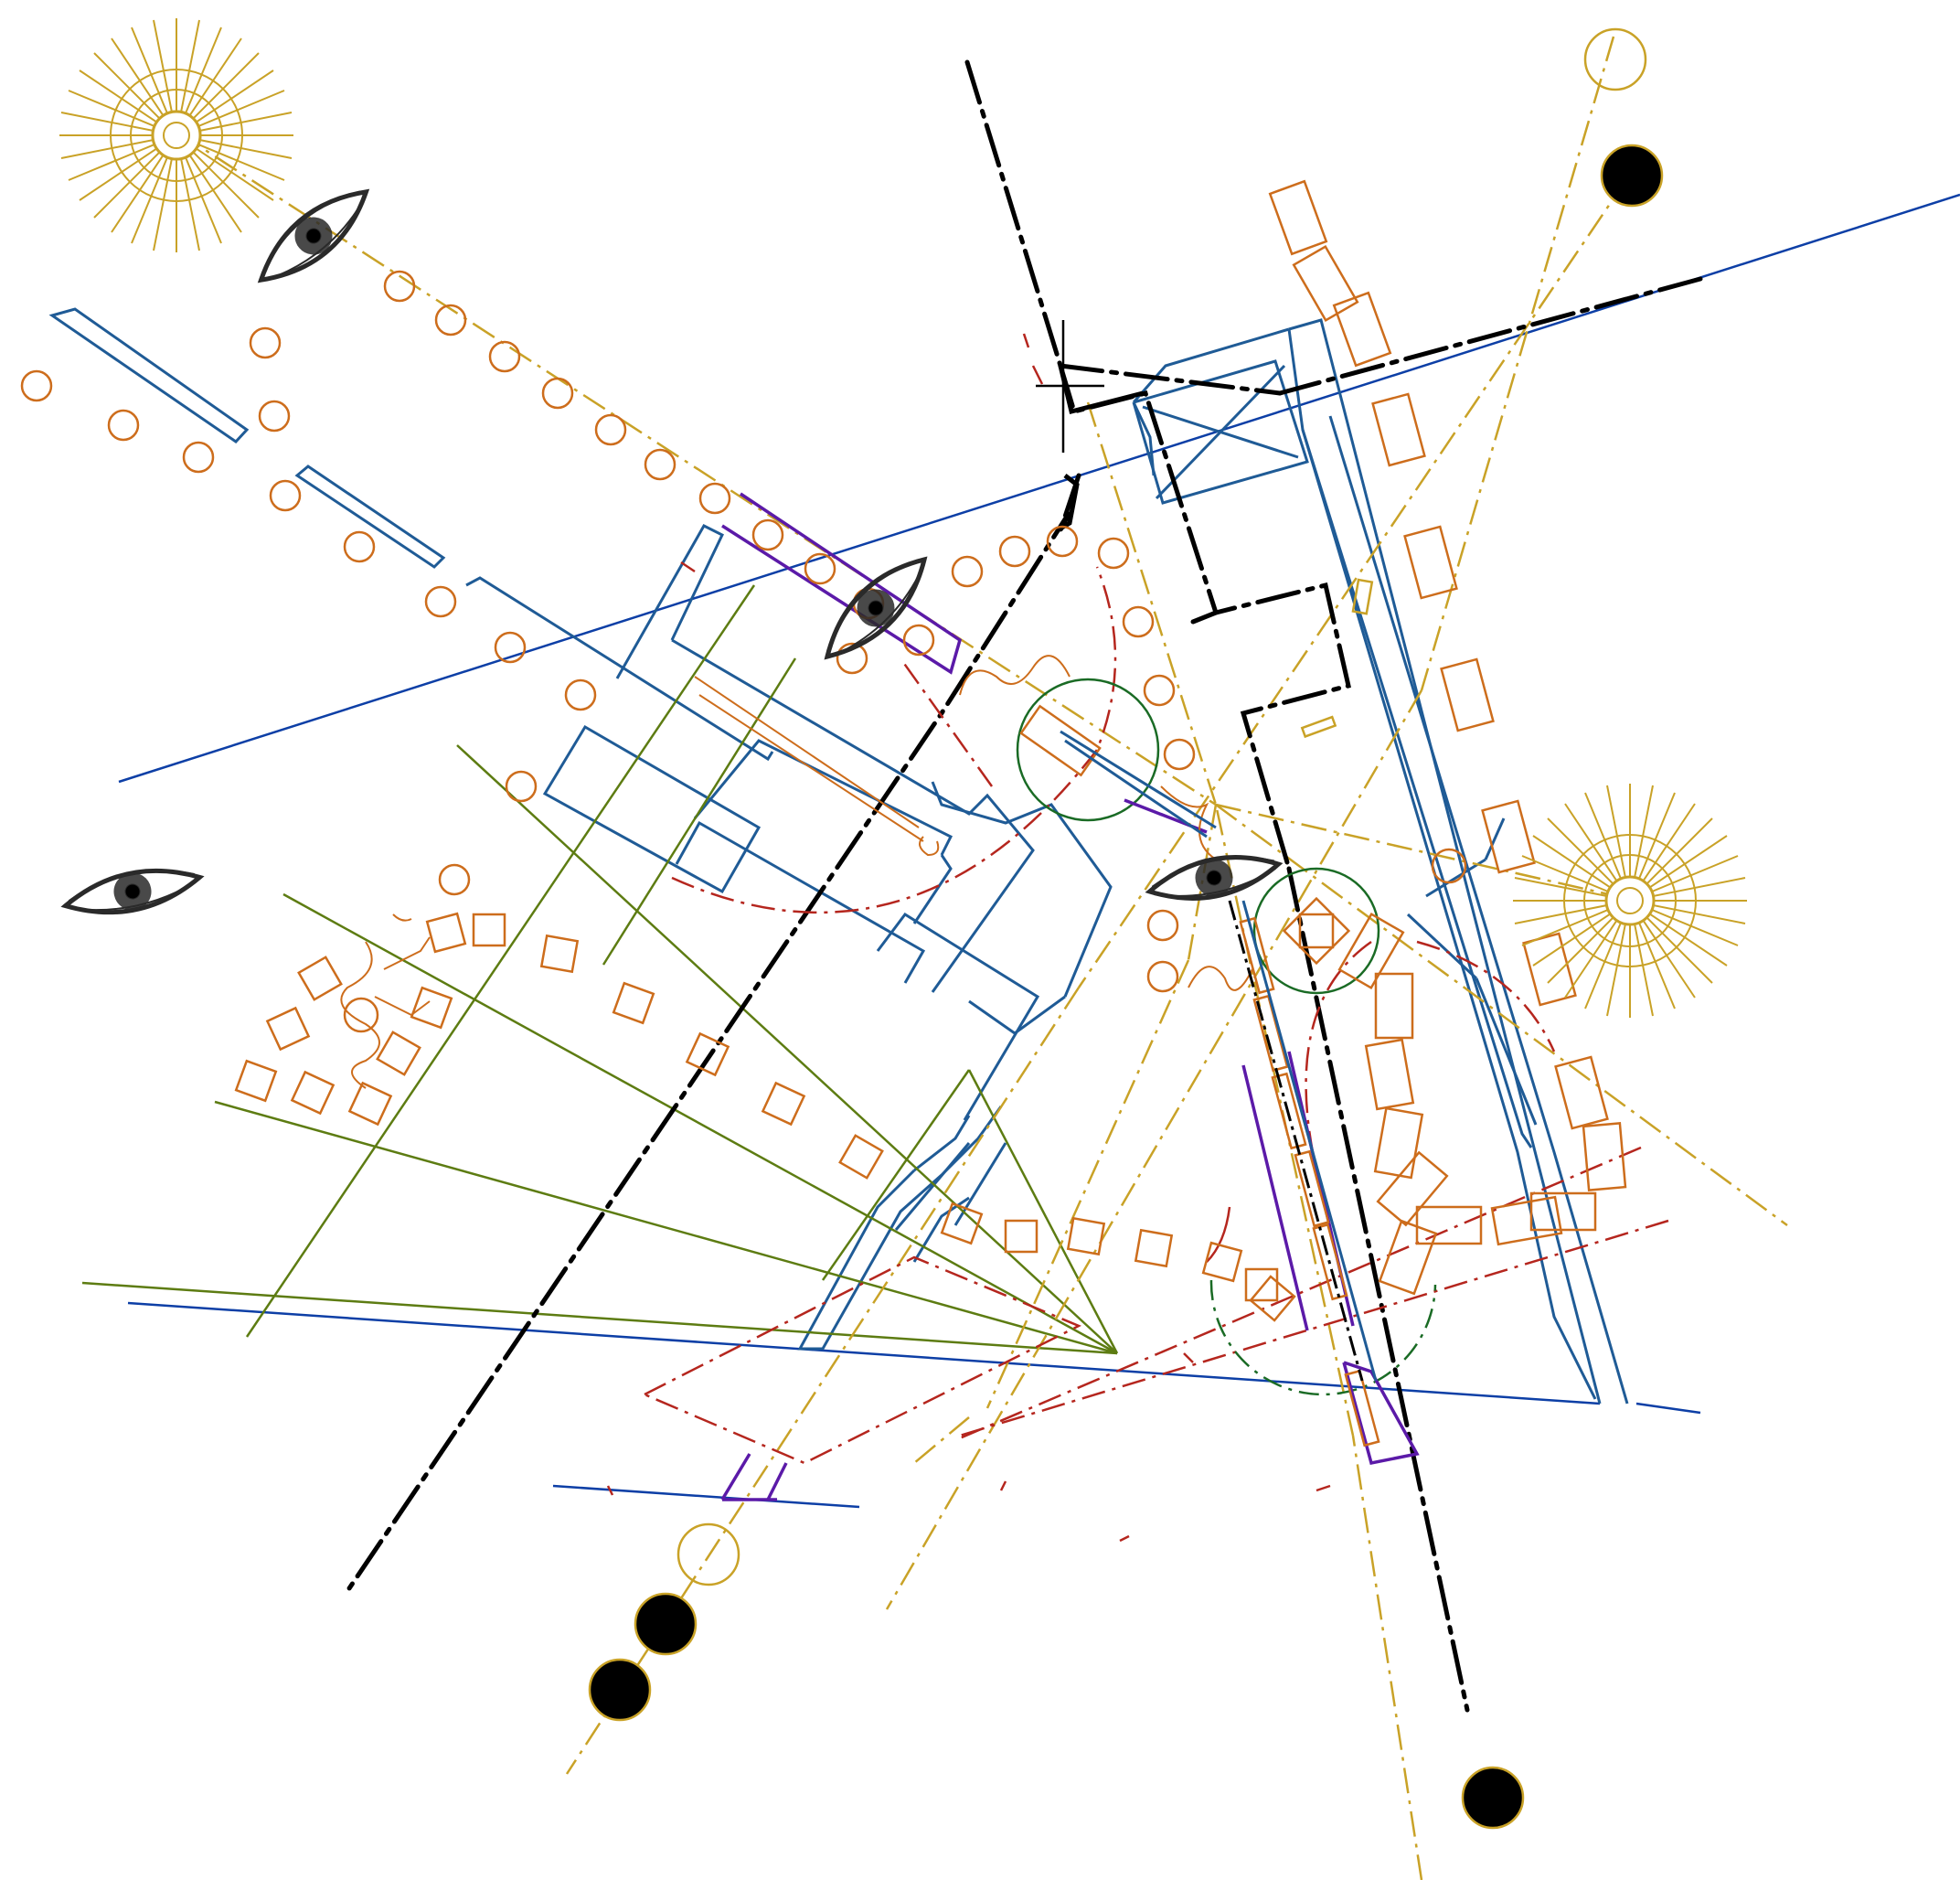 The image size is (1960, 1880). What do you see at coordinates (1070, 386) in the screenshot?
I see `cross-marker-icon` at bounding box center [1070, 386].